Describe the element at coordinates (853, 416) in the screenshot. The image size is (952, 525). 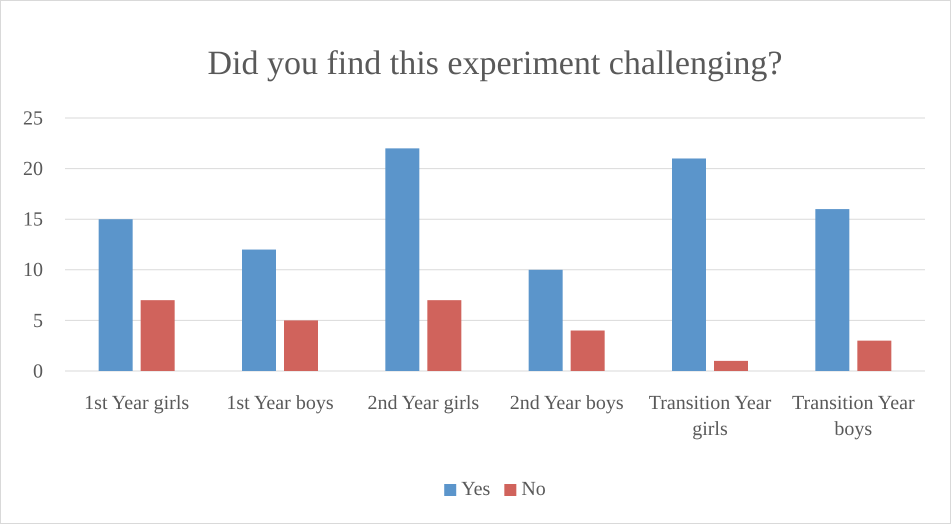
I see `x-tick-label: Transition Year boys` at that location.